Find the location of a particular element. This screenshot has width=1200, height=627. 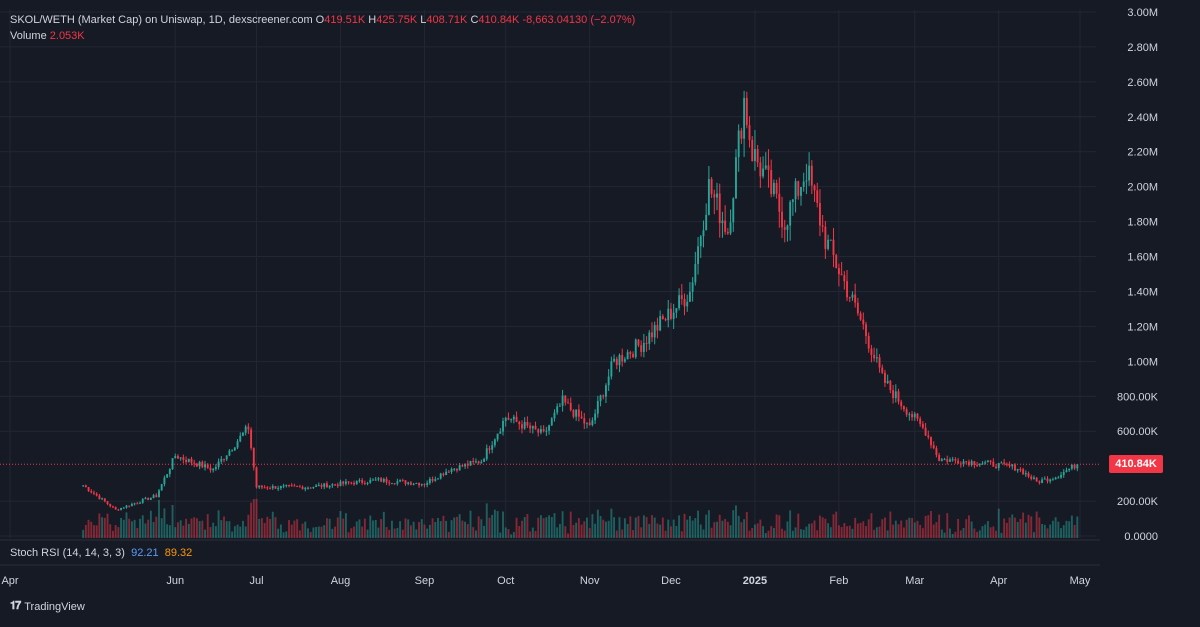

y-tick-label: 2.20M is located at coordinates (1142, 153).